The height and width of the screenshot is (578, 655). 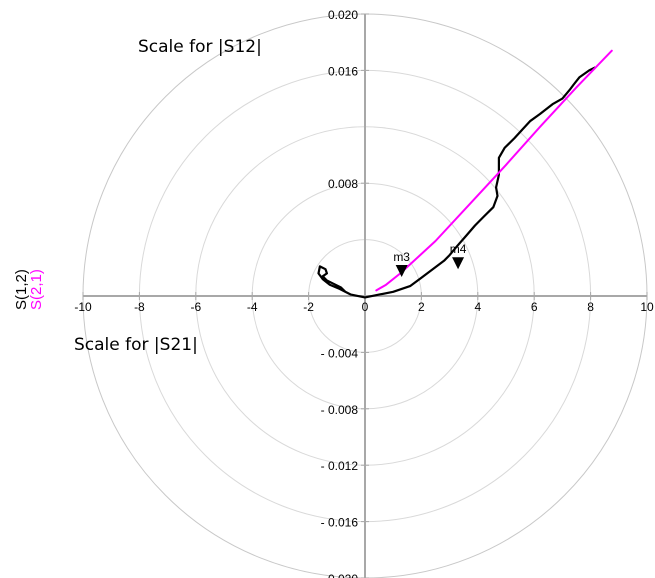 What do you see at coordinates (590, 307) in the screenshot?
I see `x-tick-label: 8` at bounding box center [590, 307].